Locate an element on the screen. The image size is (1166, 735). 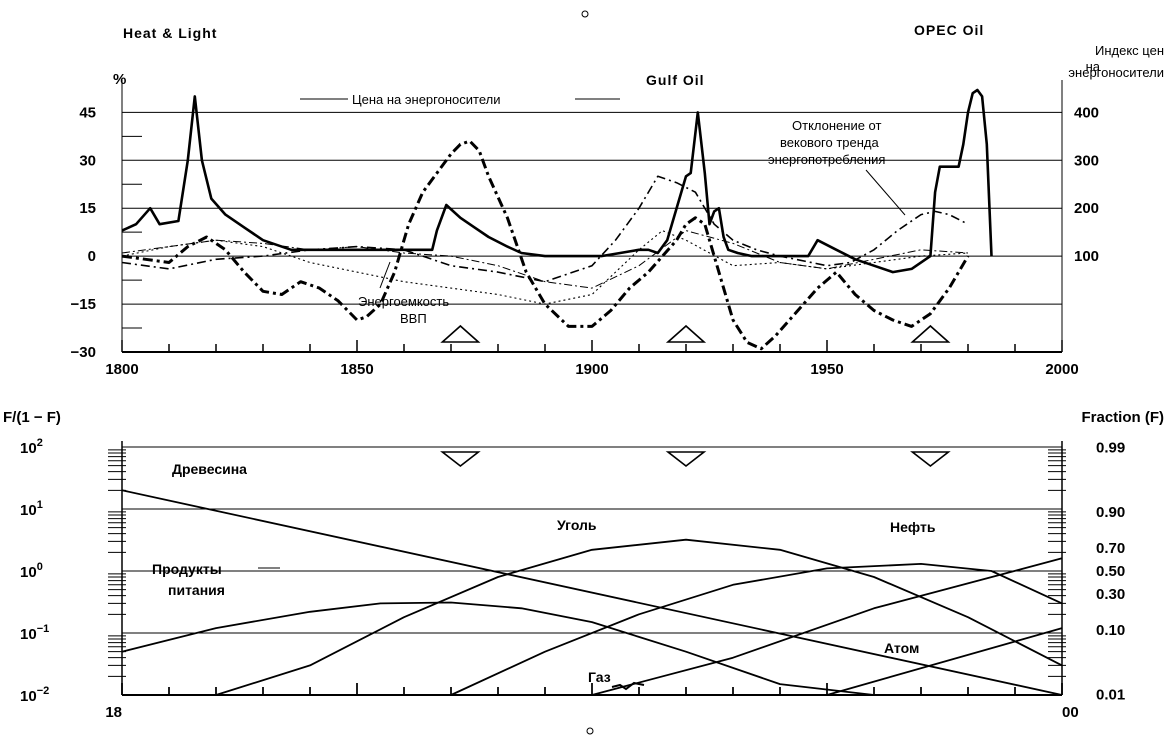
top-right-tick-label: 100 is located at coordinates (1086, 256).